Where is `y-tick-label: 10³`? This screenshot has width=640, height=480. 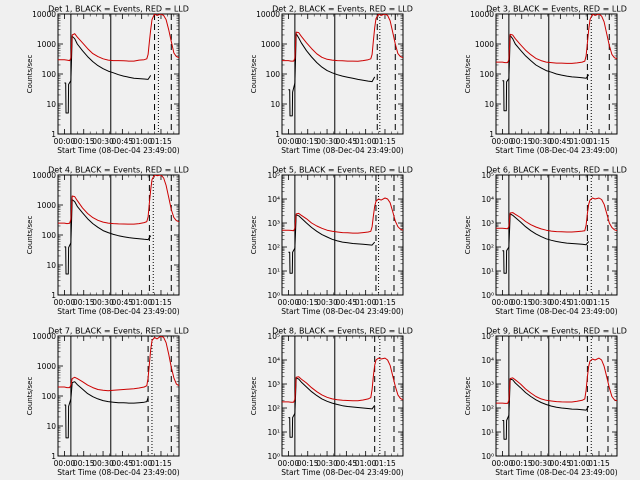 y-tick-label: 10³ is located at coordinates (273, 384).